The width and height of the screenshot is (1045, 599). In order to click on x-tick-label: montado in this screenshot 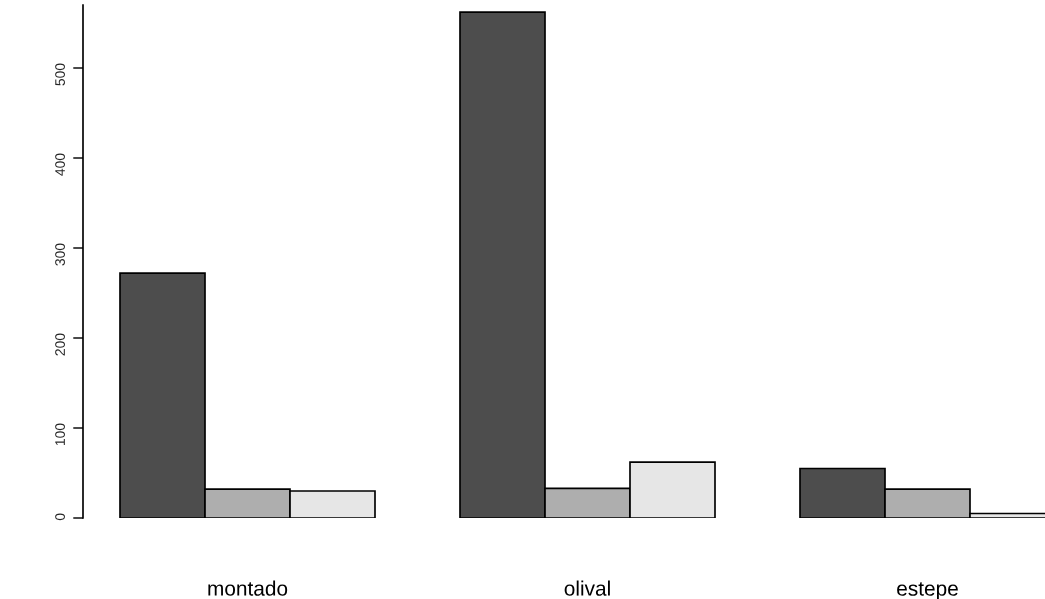, I will do `click(248, 588)`.